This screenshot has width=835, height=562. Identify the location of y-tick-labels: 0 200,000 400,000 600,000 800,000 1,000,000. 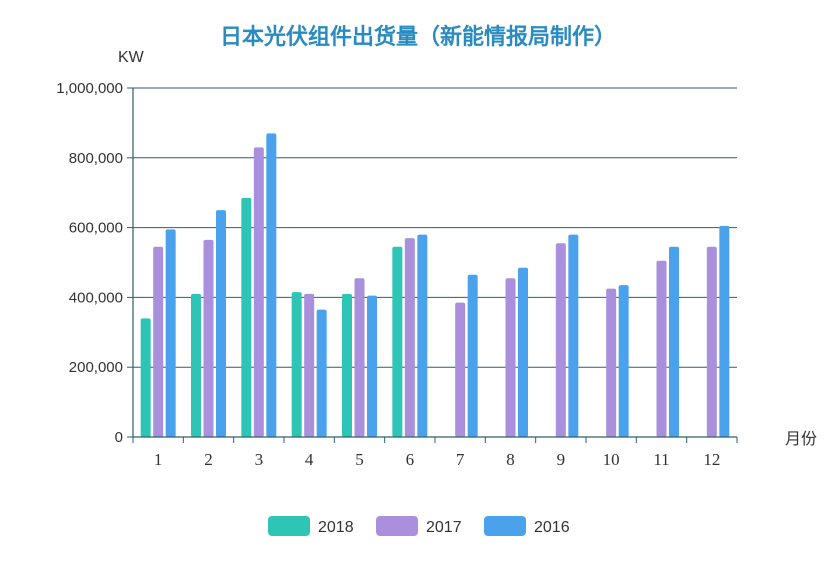
(89, 263).